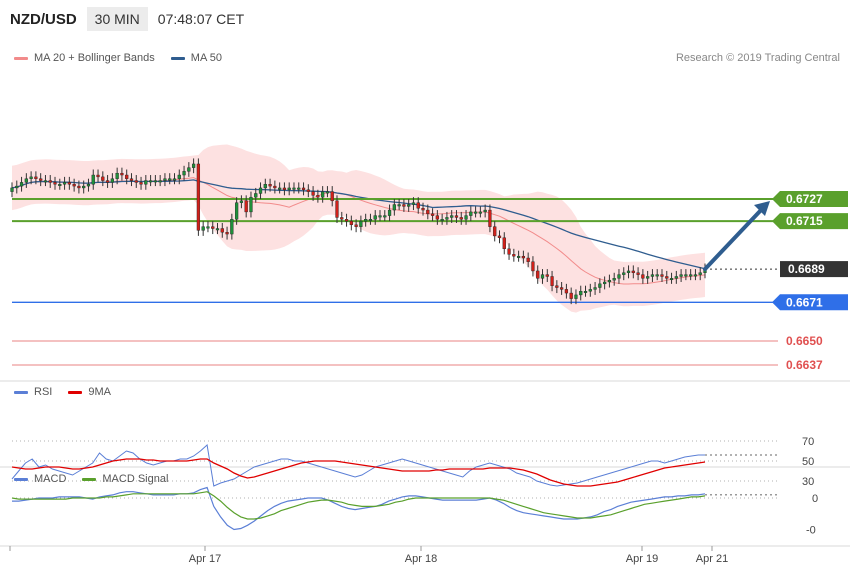 The height and width of the screenshot is (576, 850). Describe the element at coordinates (359, 508) in the screenshot. I see `macd-series-macd` at that location.